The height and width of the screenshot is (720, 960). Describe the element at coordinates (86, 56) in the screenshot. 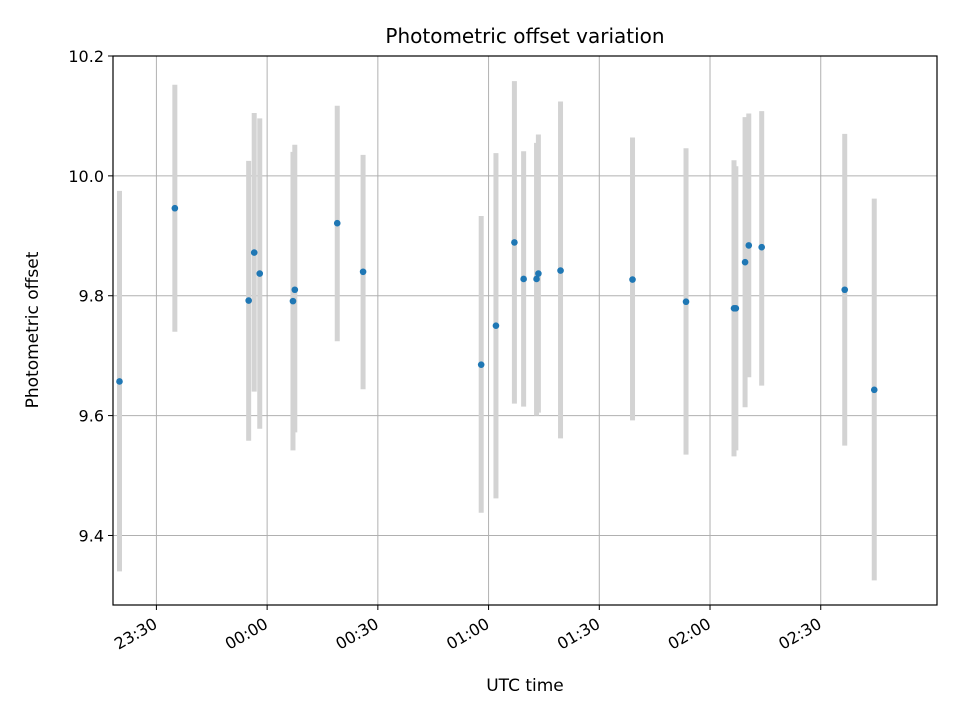

I see `y-tick-label: 10.2` at that location.